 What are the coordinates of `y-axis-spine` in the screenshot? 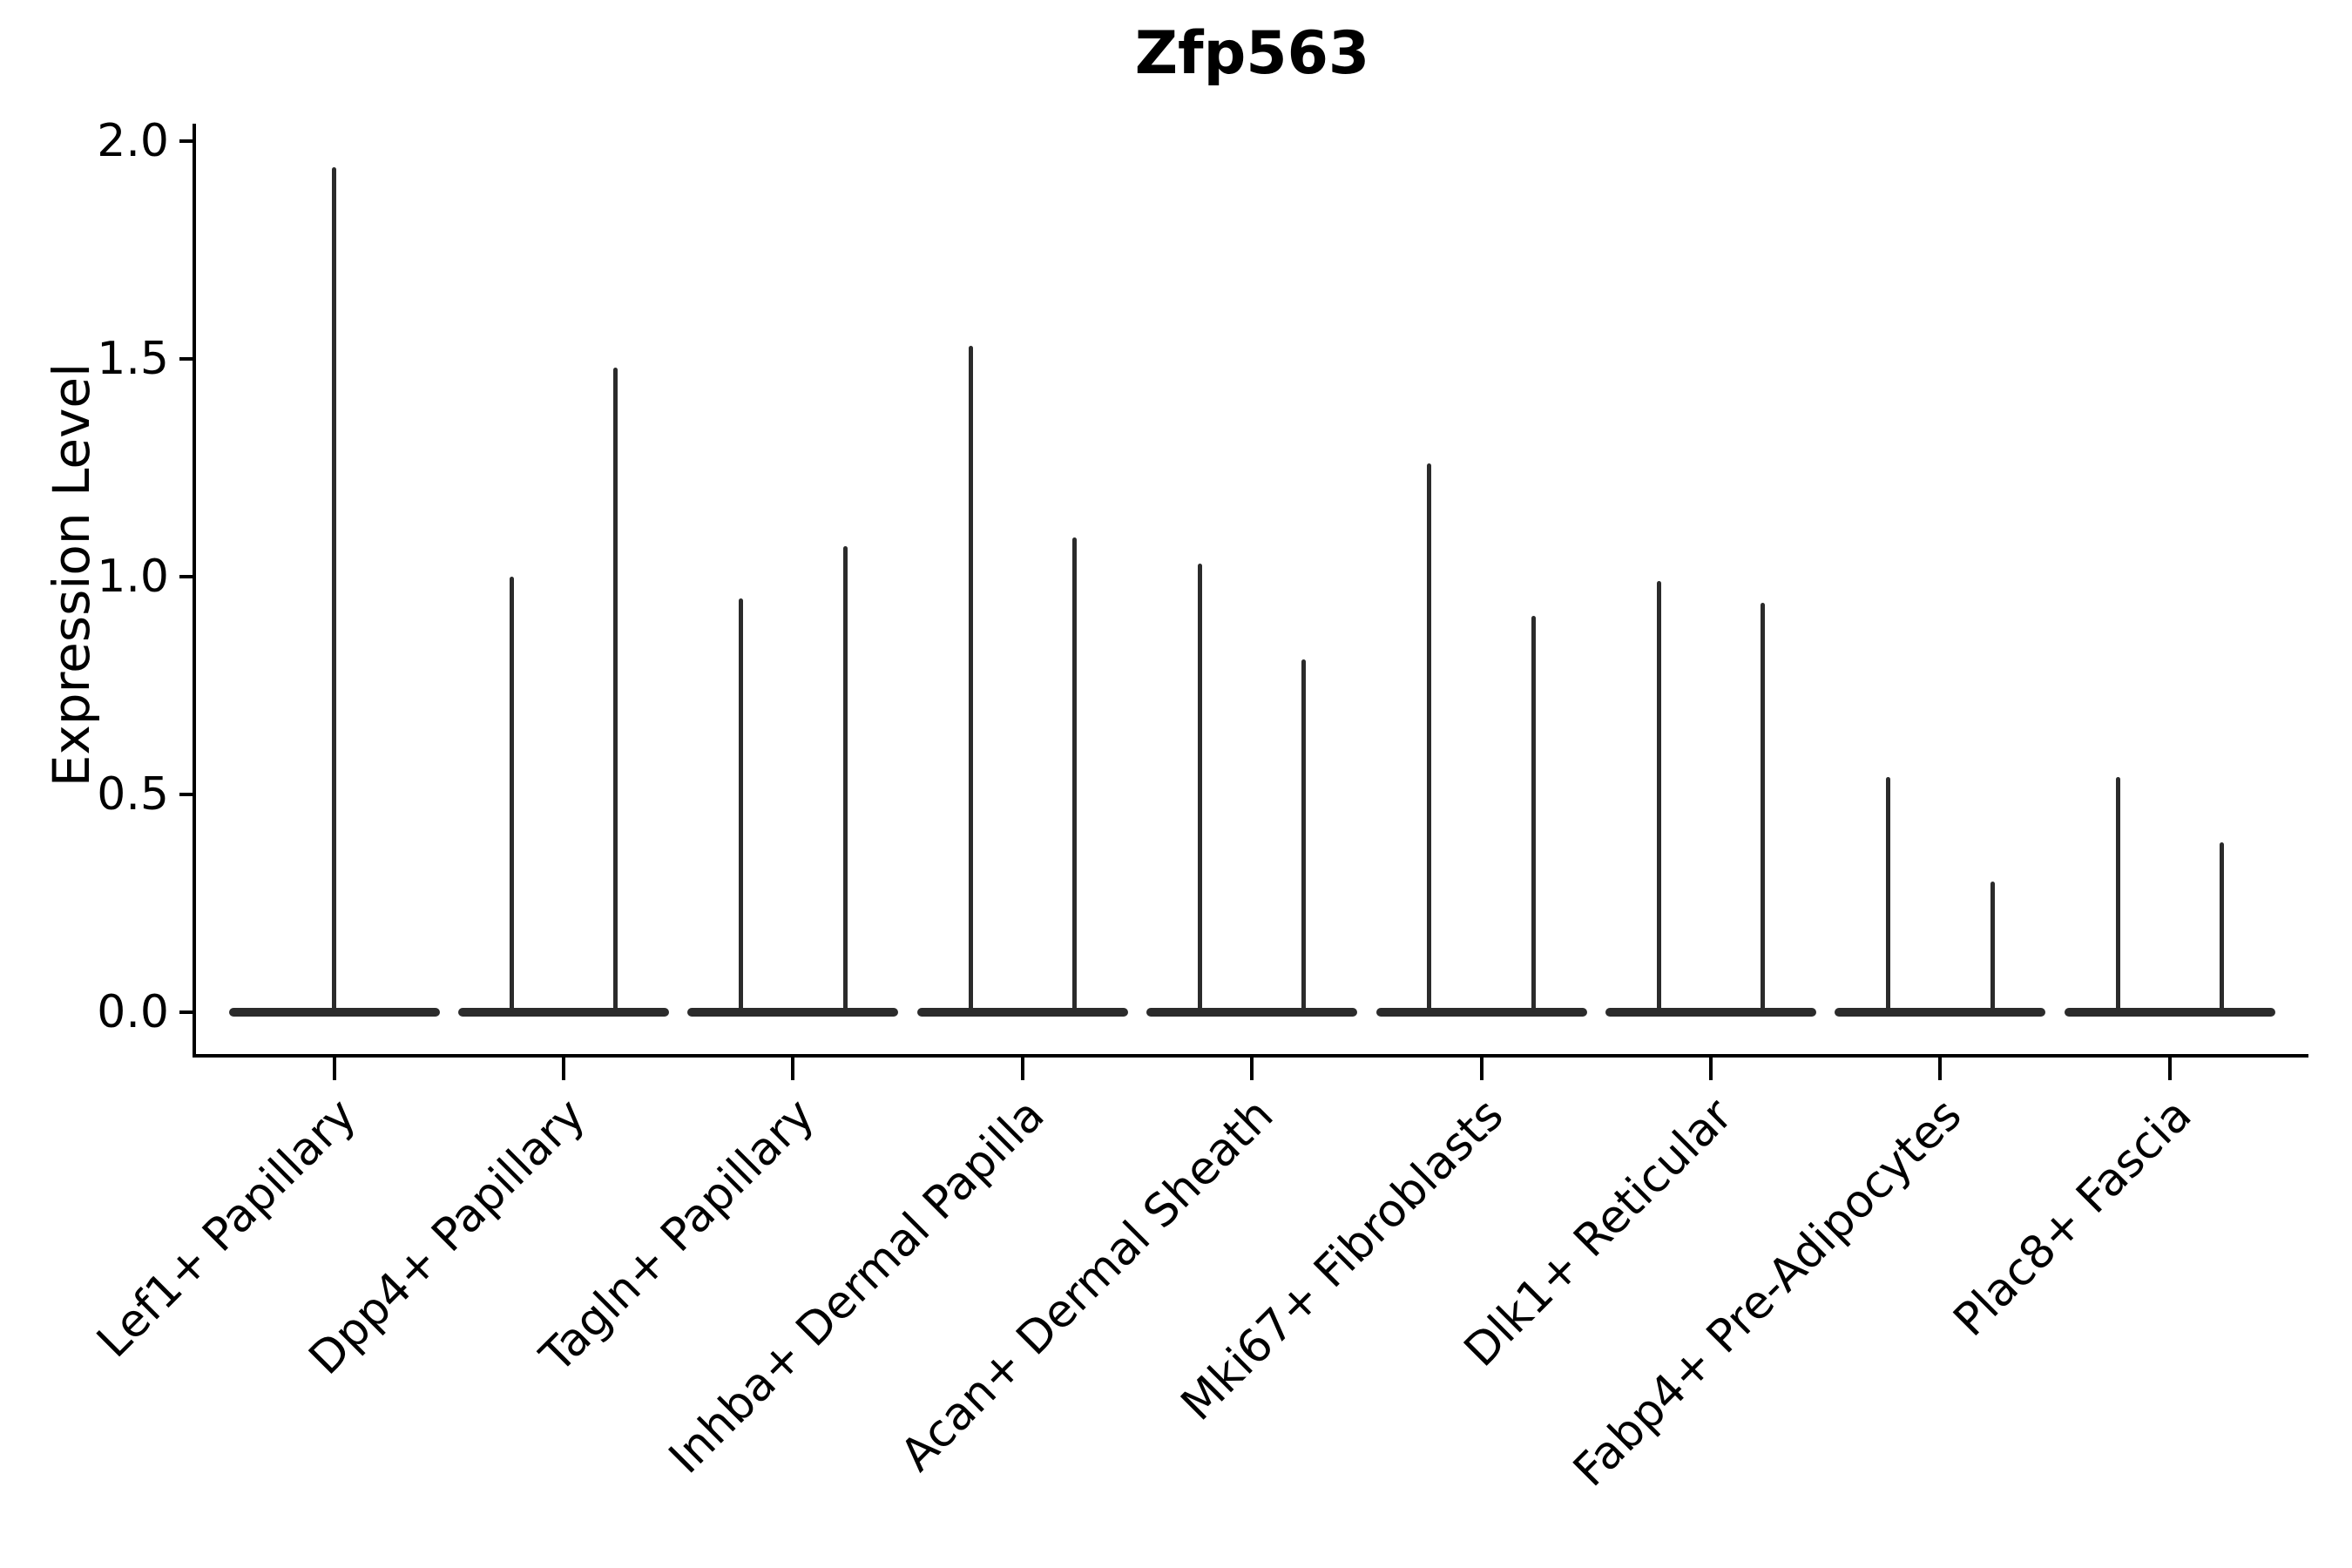 It's located at (194, 591).